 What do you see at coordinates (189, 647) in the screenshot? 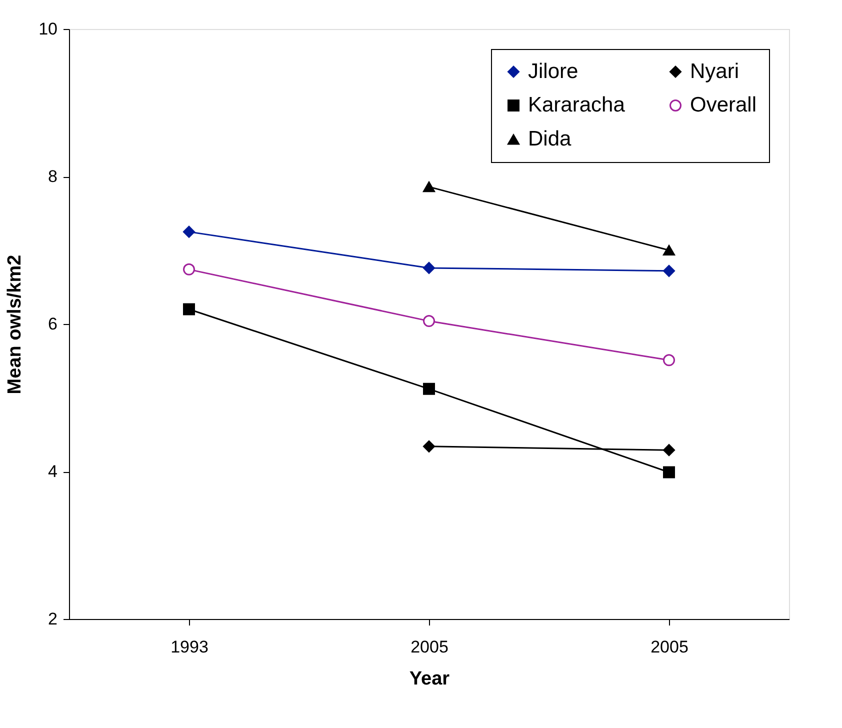
I see `x-tick-label: 1993` at bounding box center [189, 647].